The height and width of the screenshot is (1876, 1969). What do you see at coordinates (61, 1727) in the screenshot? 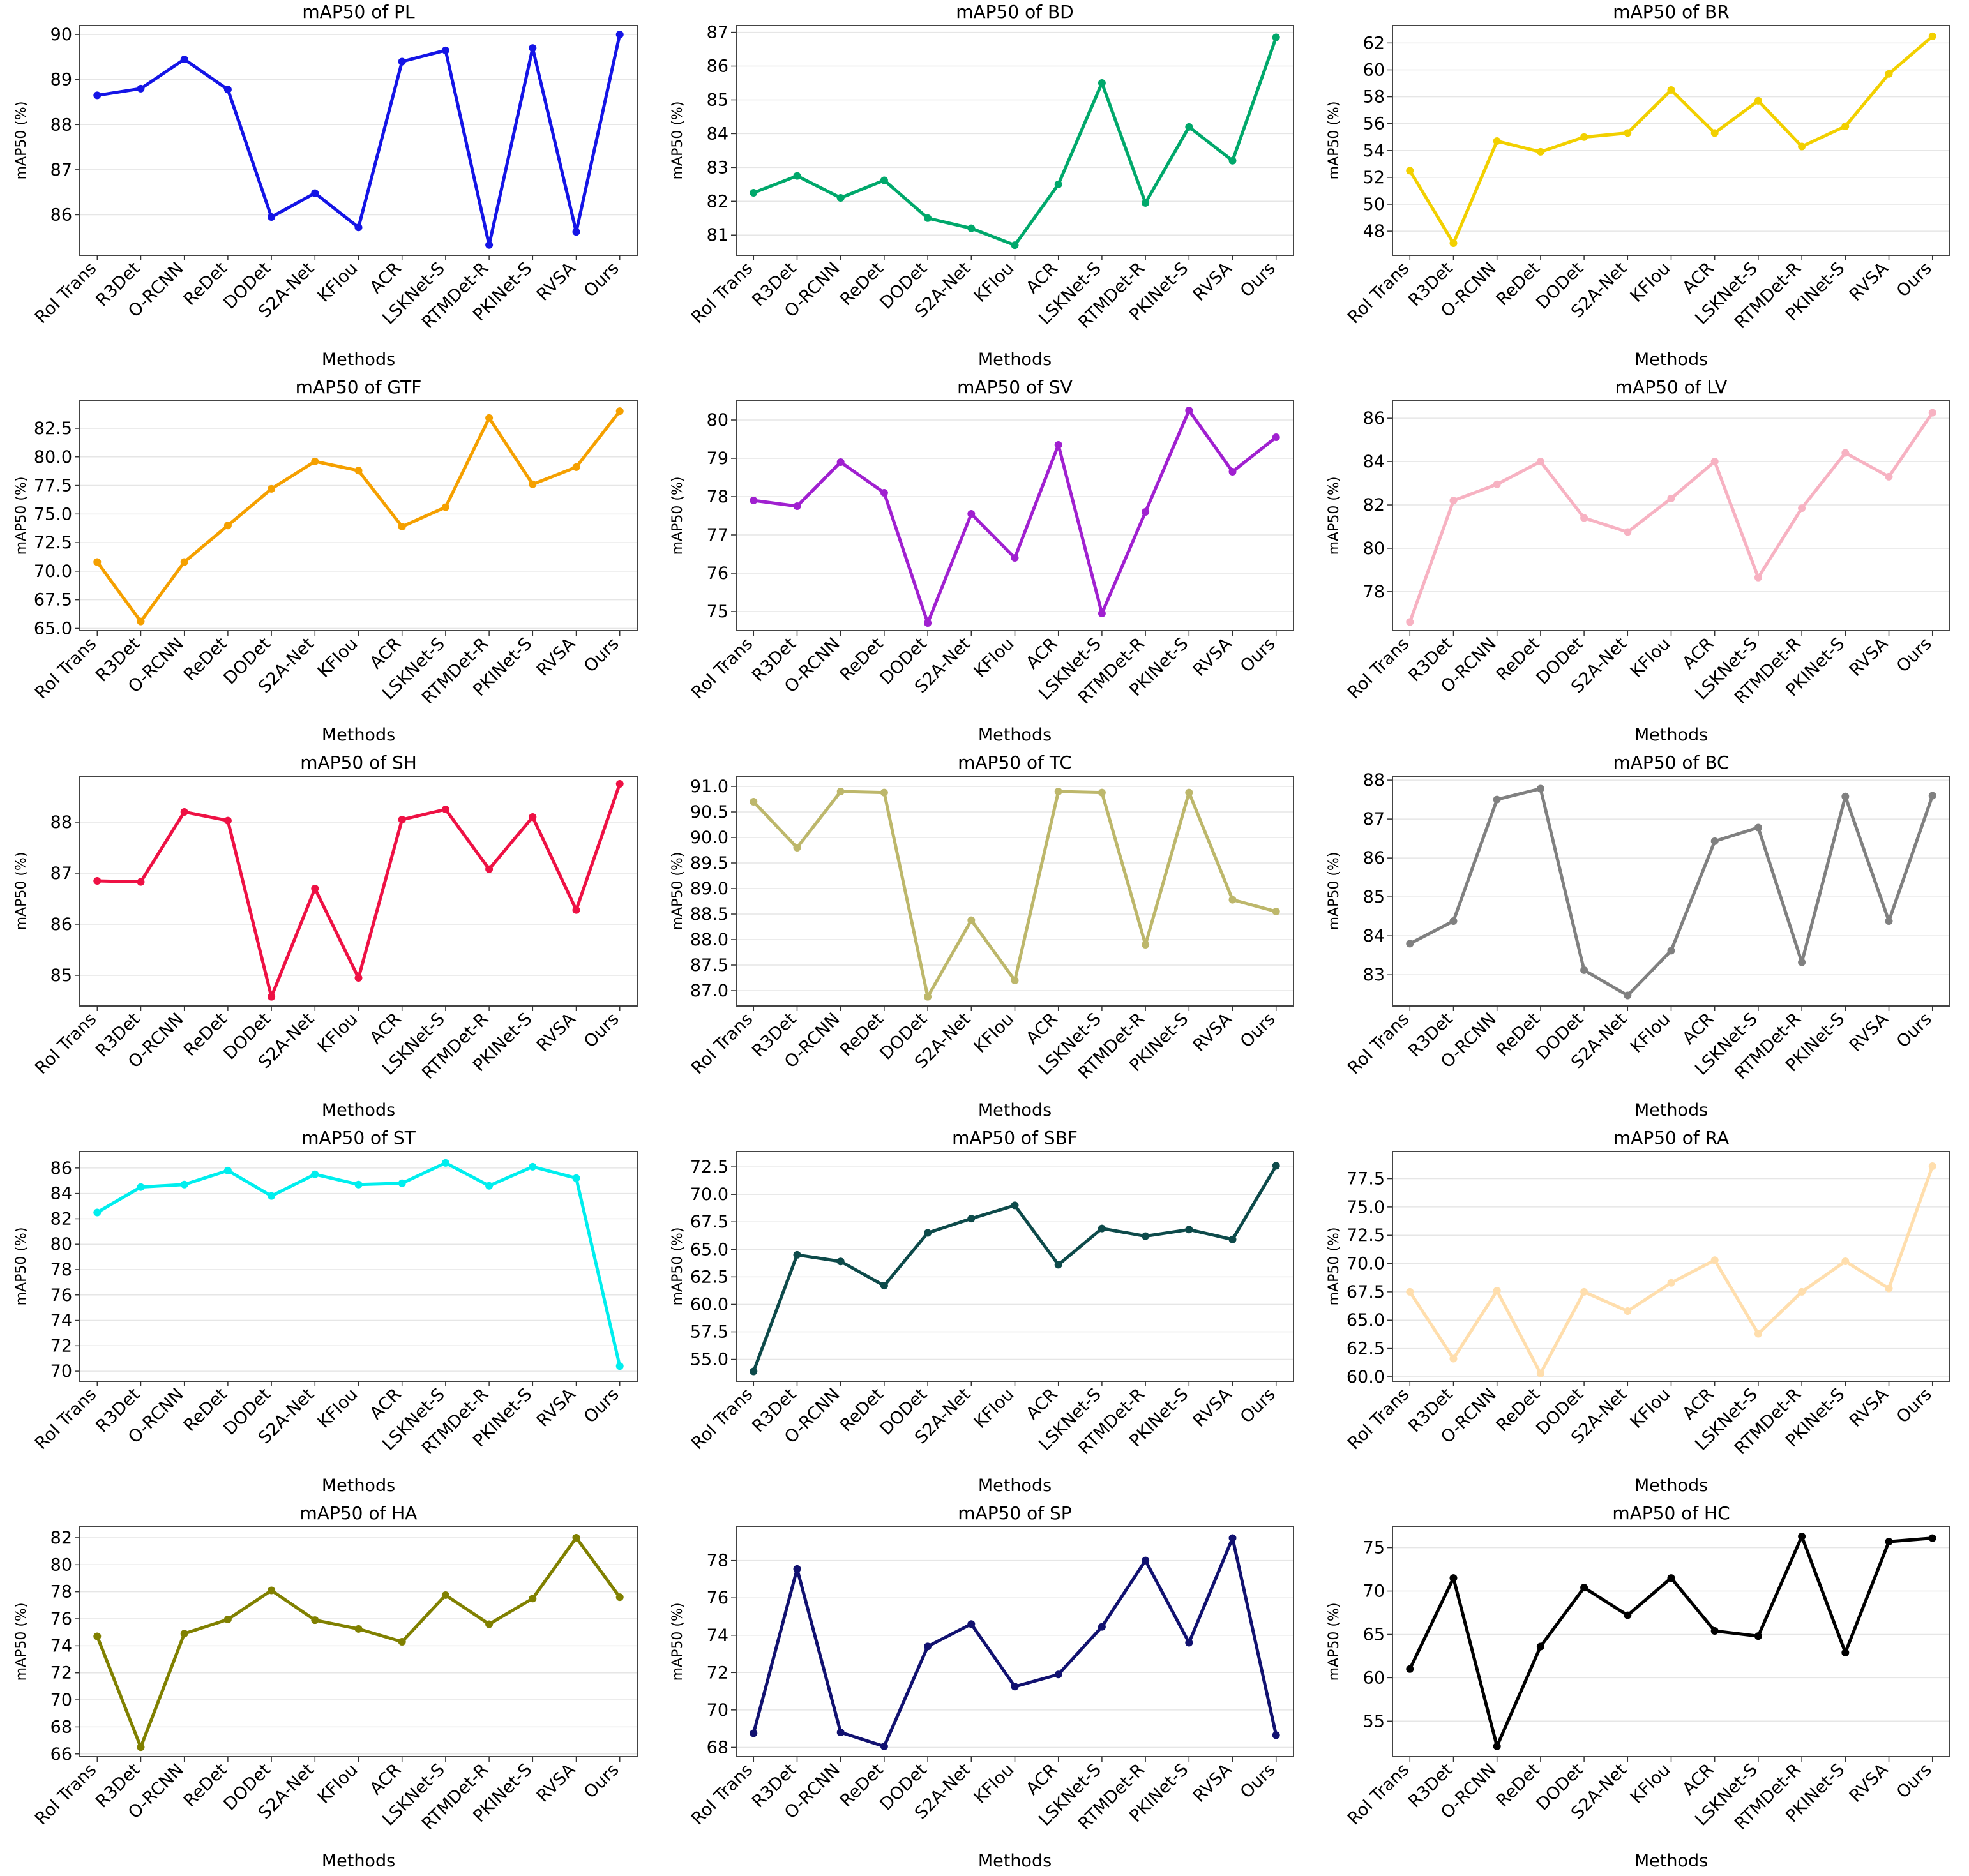
I see `y-tick-label: 68` at bounding box center [61, 1727].